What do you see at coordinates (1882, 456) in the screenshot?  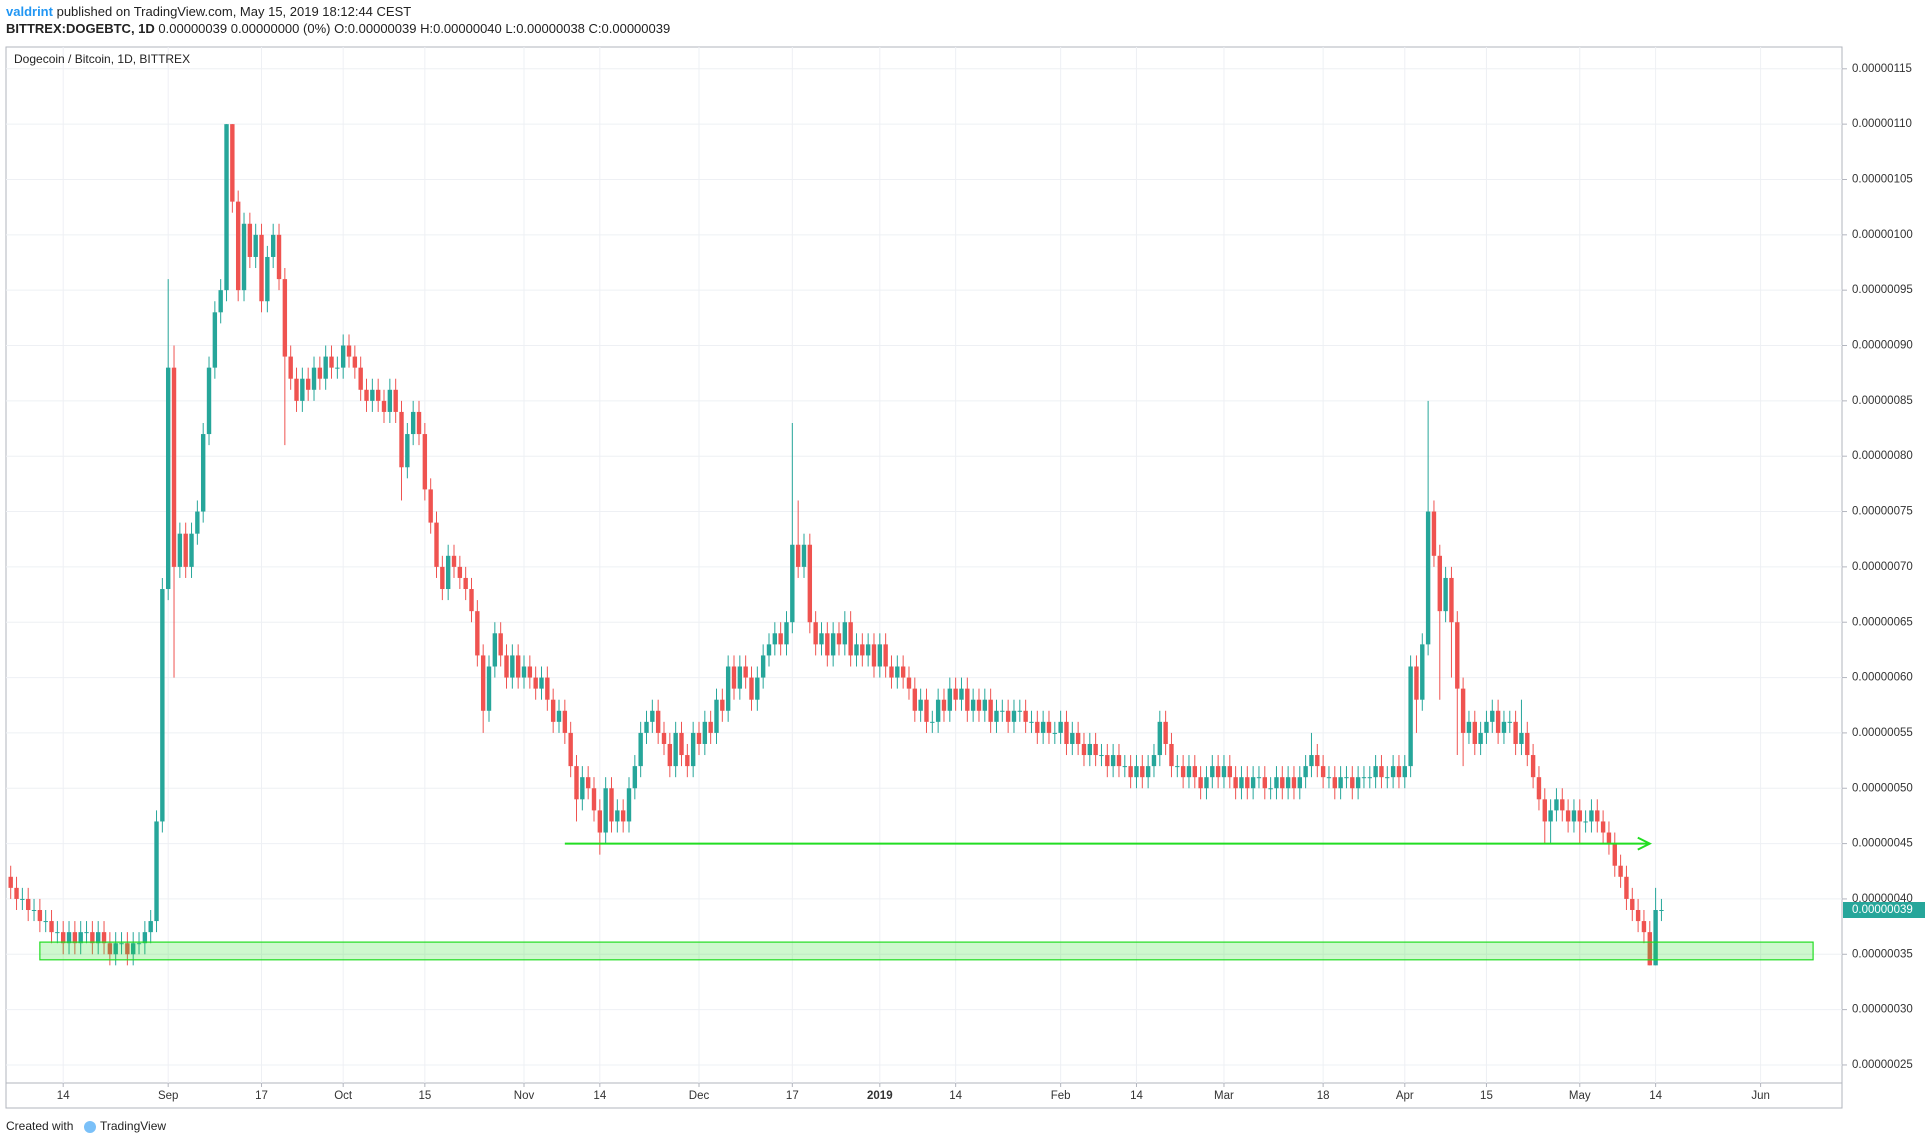 I see `y-tick-label: 0.00000080` at bounding box center [1882, 456].